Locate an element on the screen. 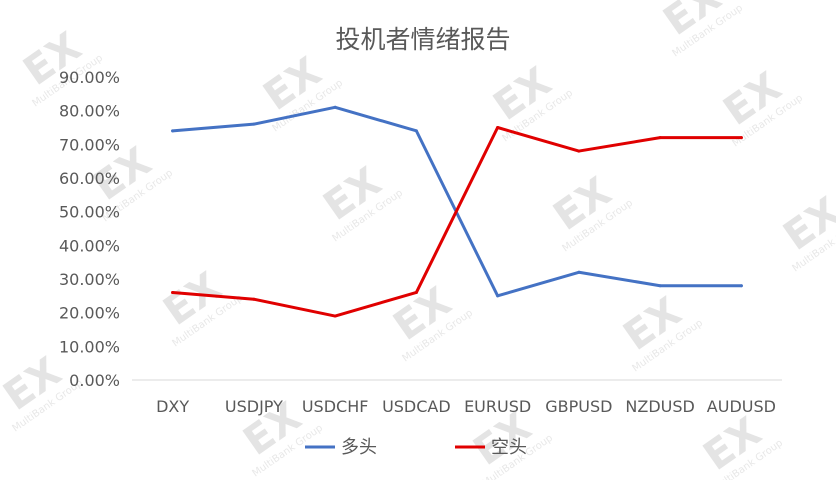 The image size is (836, 480). x-tick-label: GBPUSD is located at coordinates (578, 406).